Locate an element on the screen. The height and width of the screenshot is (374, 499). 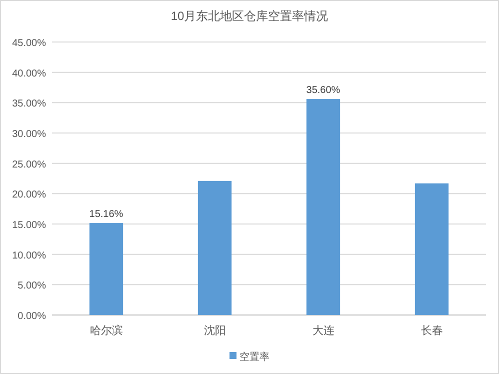
data-label: 35.60% is located at coordinates (323, 90).